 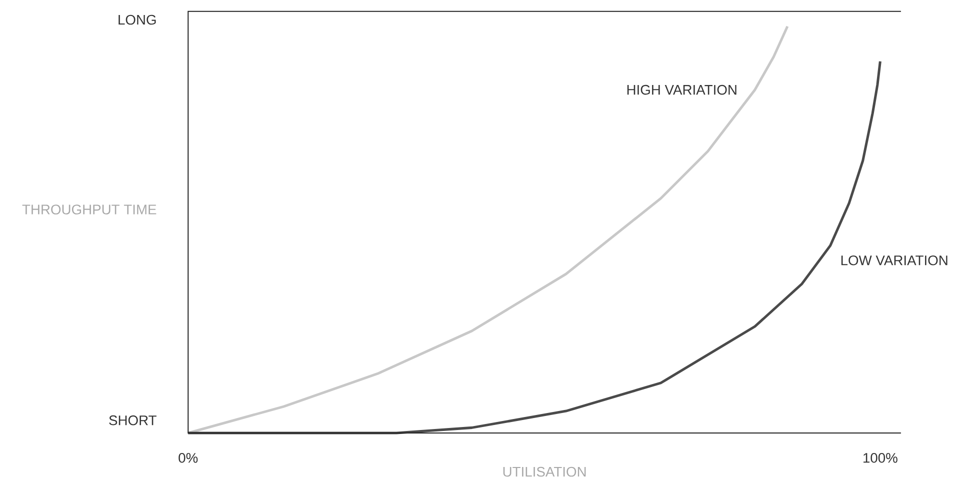 I want to click on y-axis-title: THROUGHPUT TIME, so click(x=89, y=209).